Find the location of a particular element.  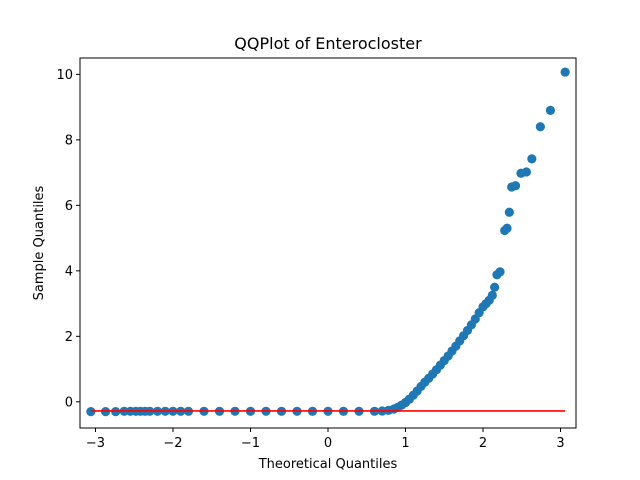

y-tick-label: 2 is located at coordinates (69, 337).